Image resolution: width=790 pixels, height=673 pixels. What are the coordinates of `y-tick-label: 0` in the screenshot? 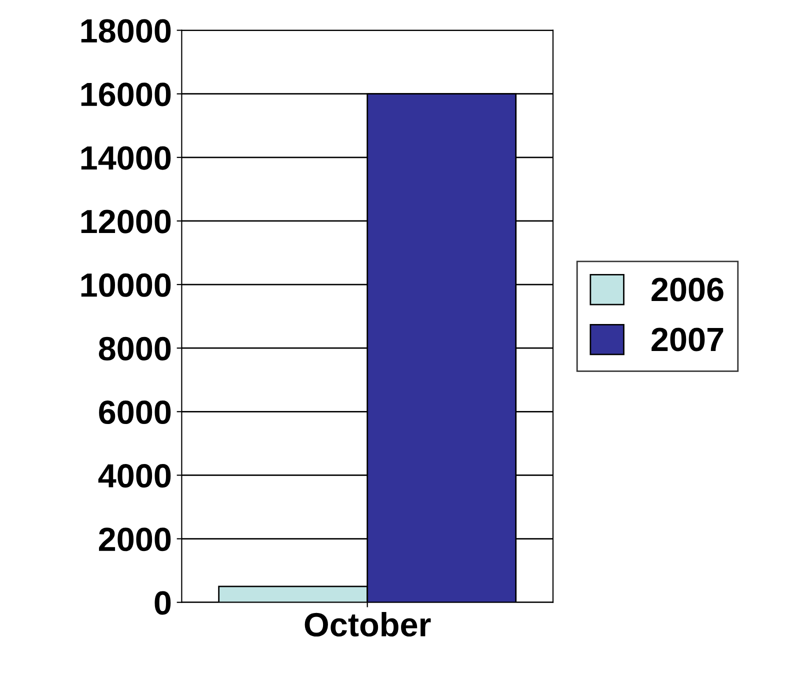 It's located at (162, 603).